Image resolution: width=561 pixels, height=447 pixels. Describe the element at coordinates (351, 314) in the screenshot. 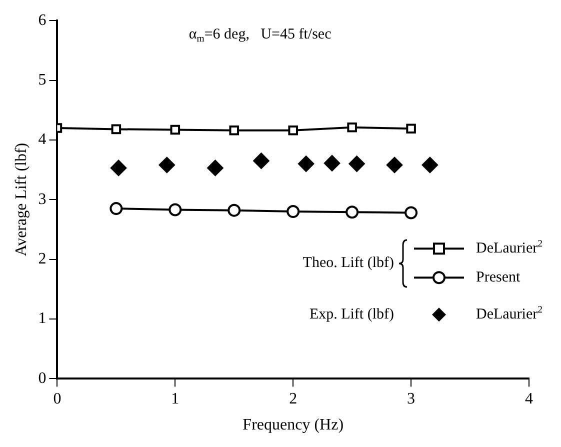

I see `annotation: Exp. Lift (lbf)` at that location.